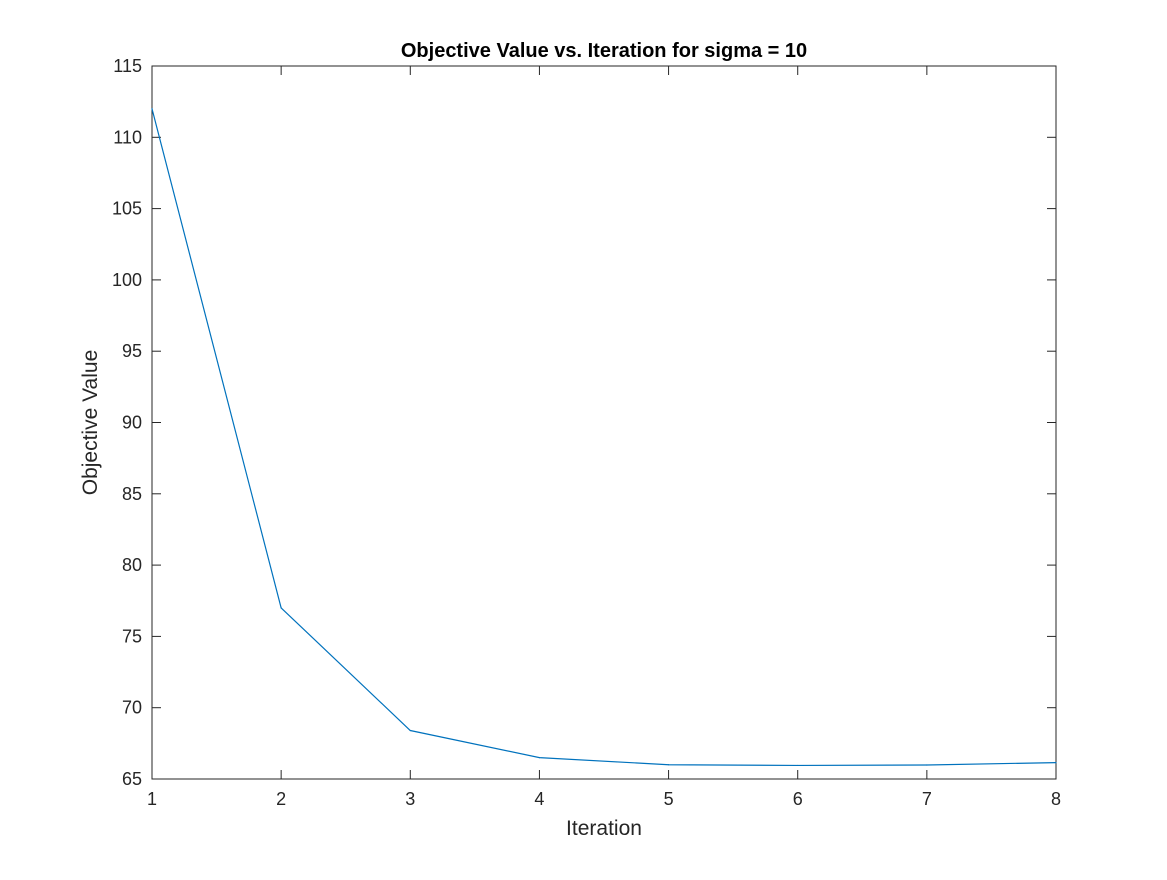 The width and height of the screenshot is (1167, 880). I want to click on x-tick-label: 4, so click(539, 799).